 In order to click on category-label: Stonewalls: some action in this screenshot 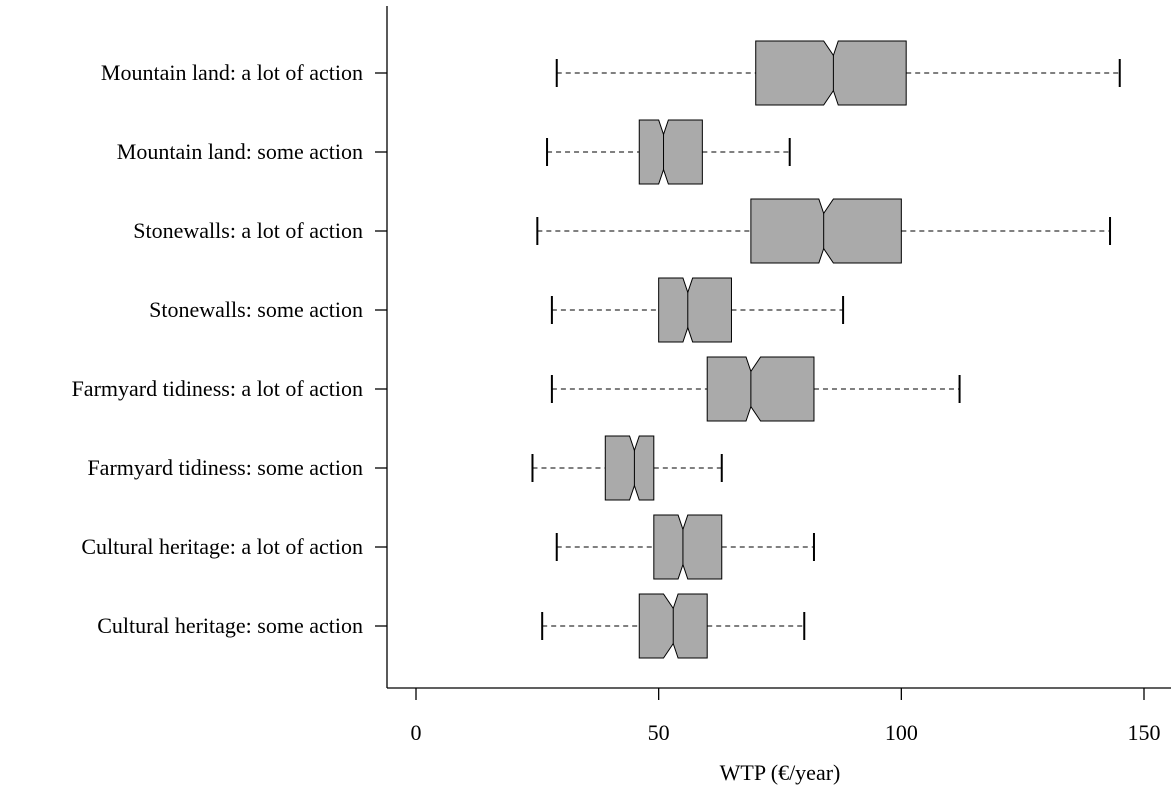, I will do `click(256, 309)`.